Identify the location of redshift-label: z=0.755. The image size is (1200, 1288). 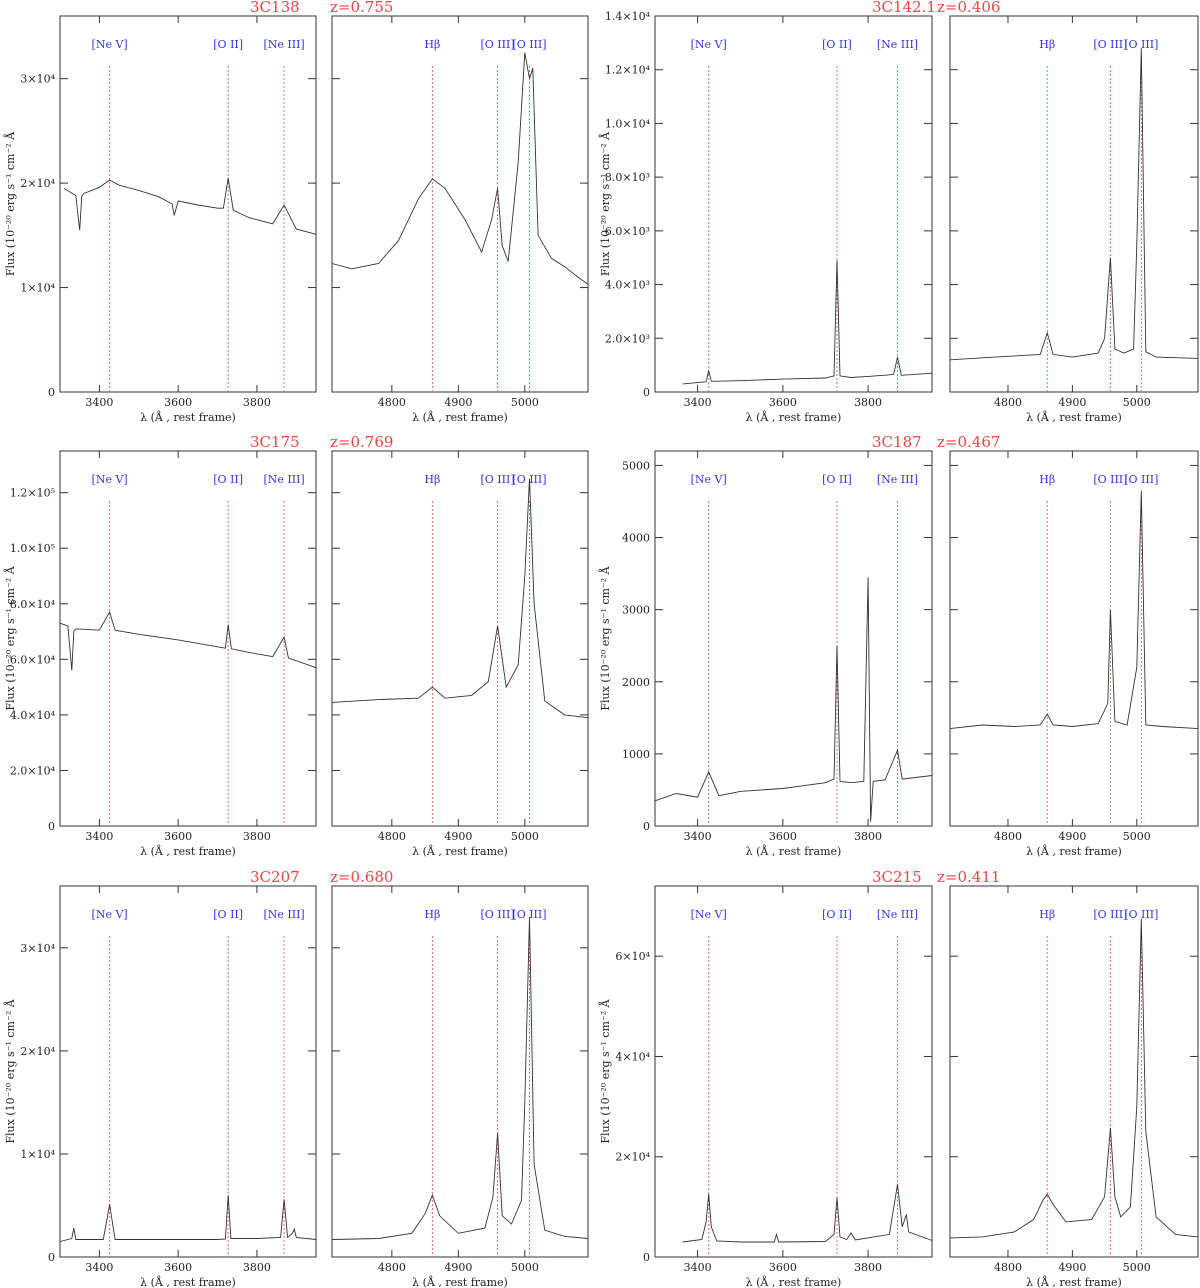
(361, 8).